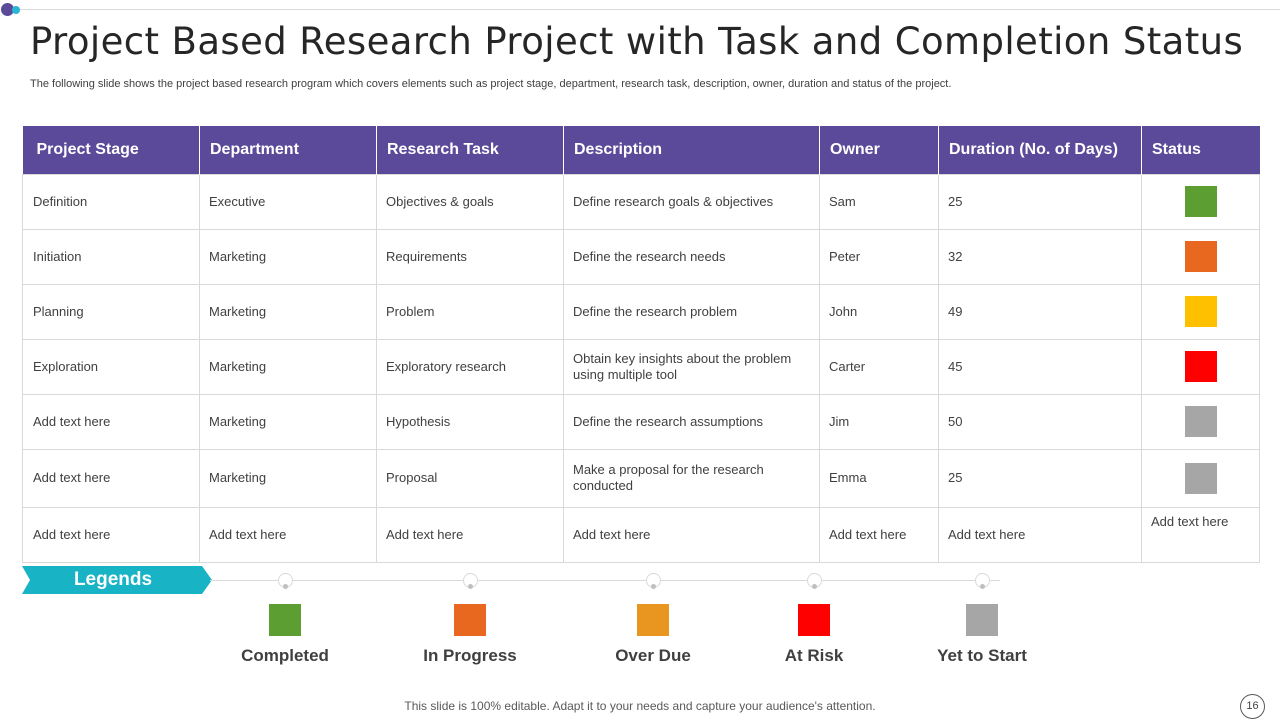 The image size is (1280, 720). Describe the element at coordinates (1040, 421) in the screenshot. I see `cell-duration: 50` at that location.